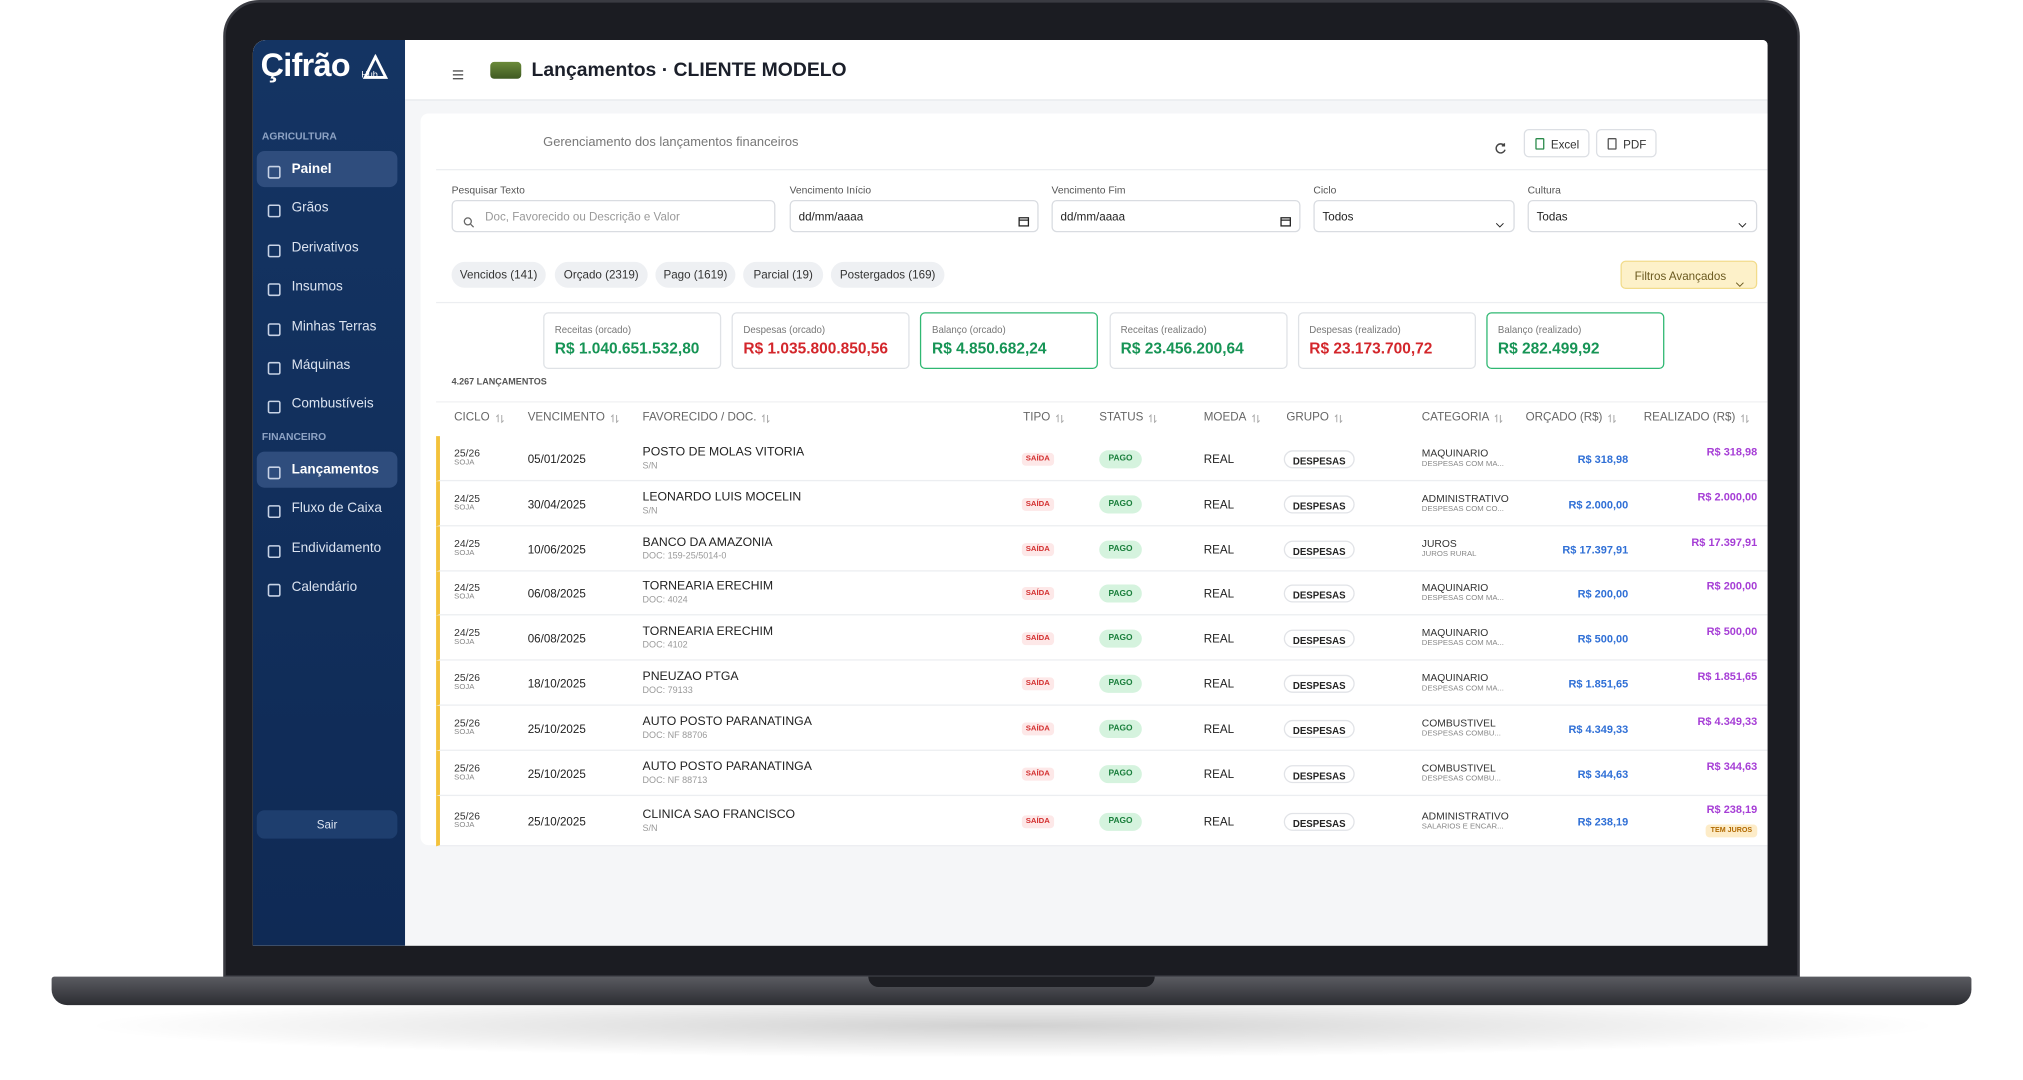  I want to click on nav-item: Calendário, so click(327, 587).